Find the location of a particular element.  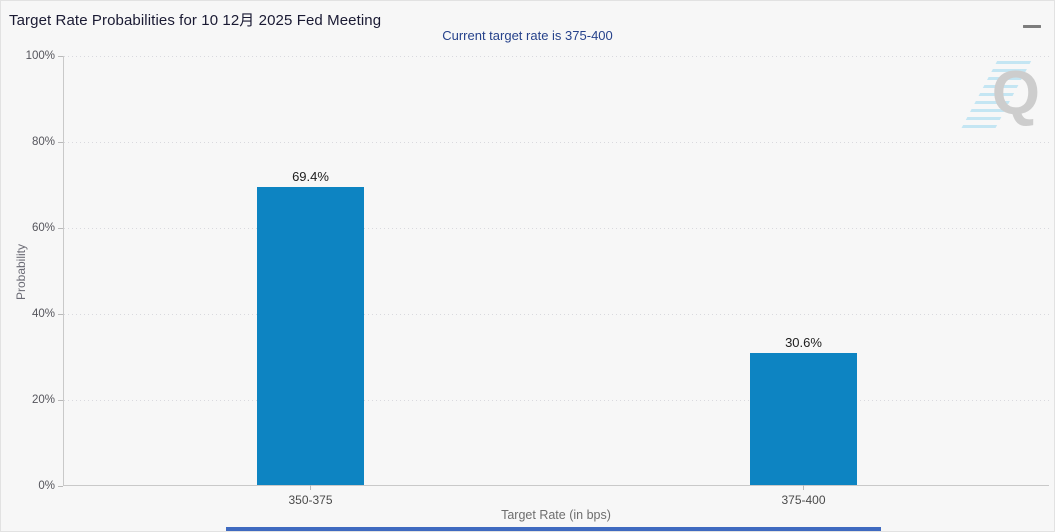

y-tick-label: 40% is located at coordinates (43, 314).